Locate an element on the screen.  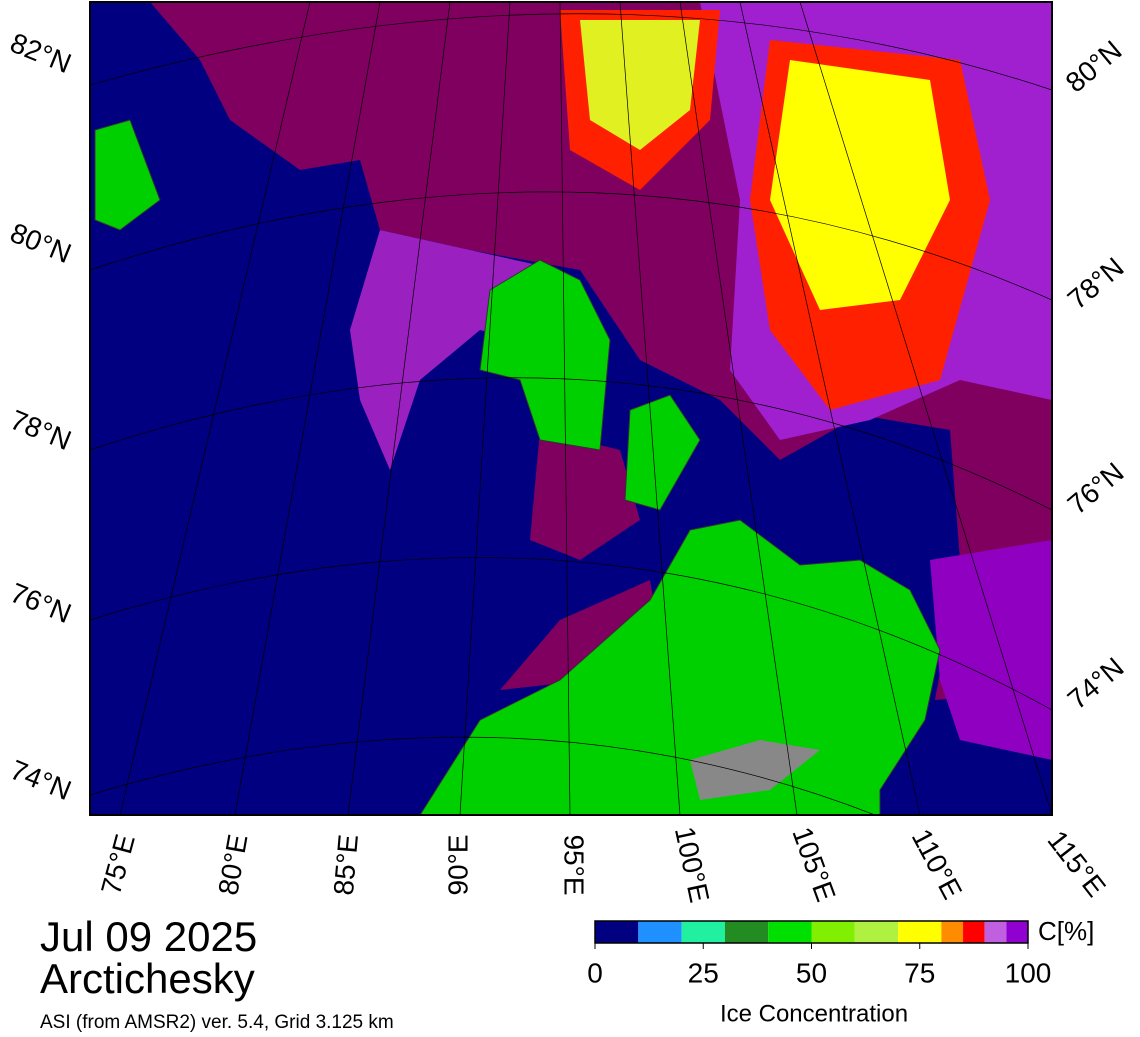
region: Arctichesky is located at coordinates (147, 978).